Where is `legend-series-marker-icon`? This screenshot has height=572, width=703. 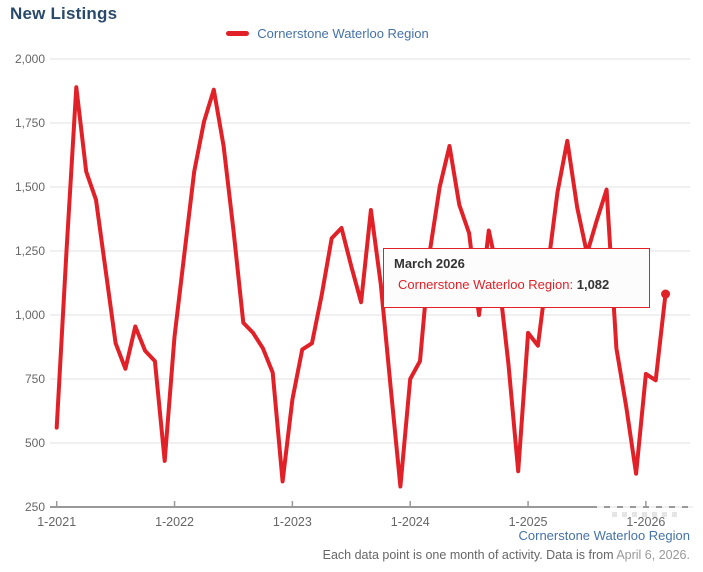
legend-series-marker-icon is located at coordinates (238, 33).